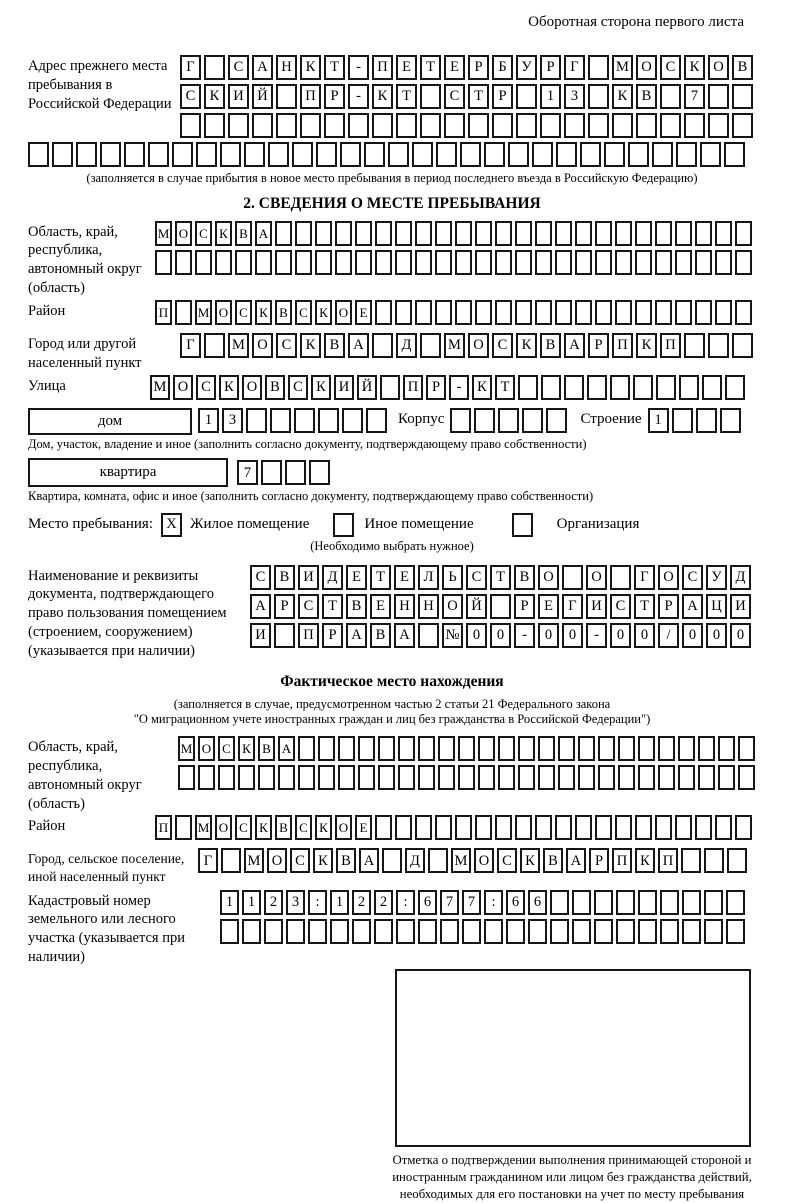  What do you see at coordinates (380, 577) in the screenshot?
I see `char-cell: Т` at bounding box center [380, 577].